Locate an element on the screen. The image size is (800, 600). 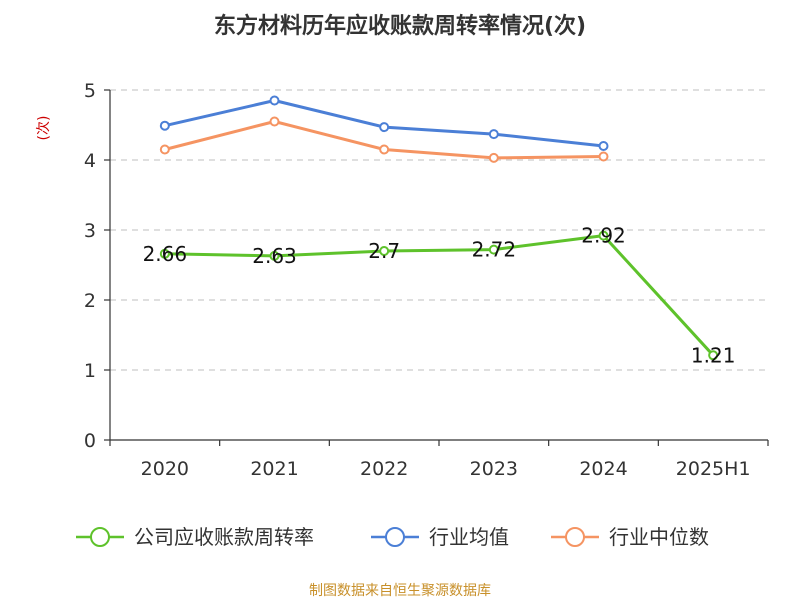
data-label: 2.7 is located at coordinates (384, 251).